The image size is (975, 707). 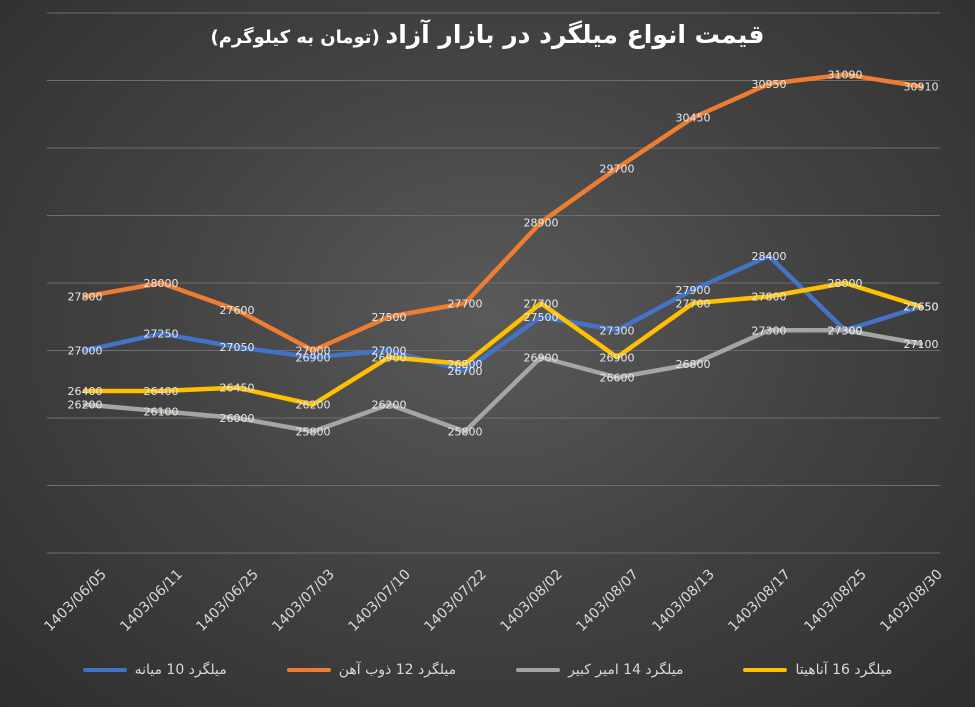 I want to click on legend-item: میلگرد 10 میانه, so click(x=154, y=670).